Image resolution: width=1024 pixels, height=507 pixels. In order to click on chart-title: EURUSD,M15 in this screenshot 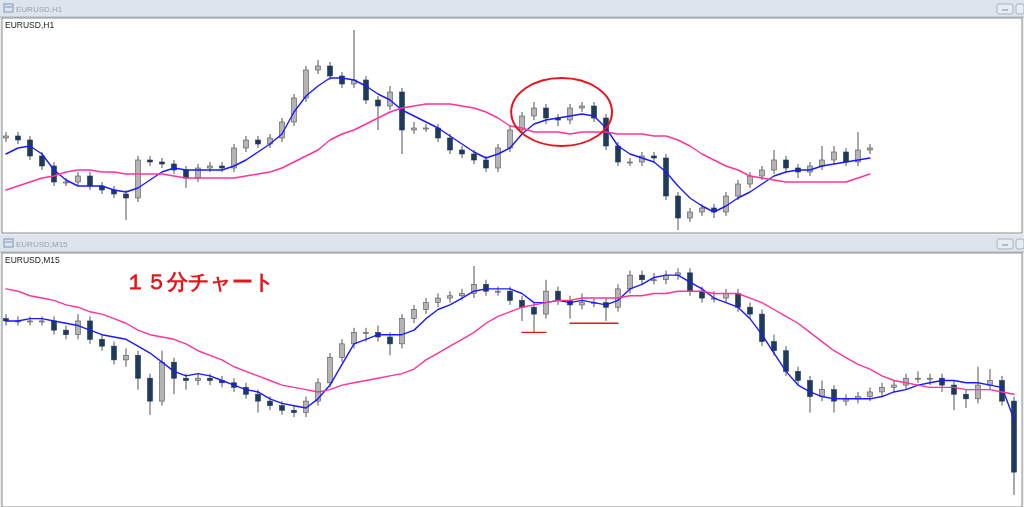, I will do `click(42, 244)`.